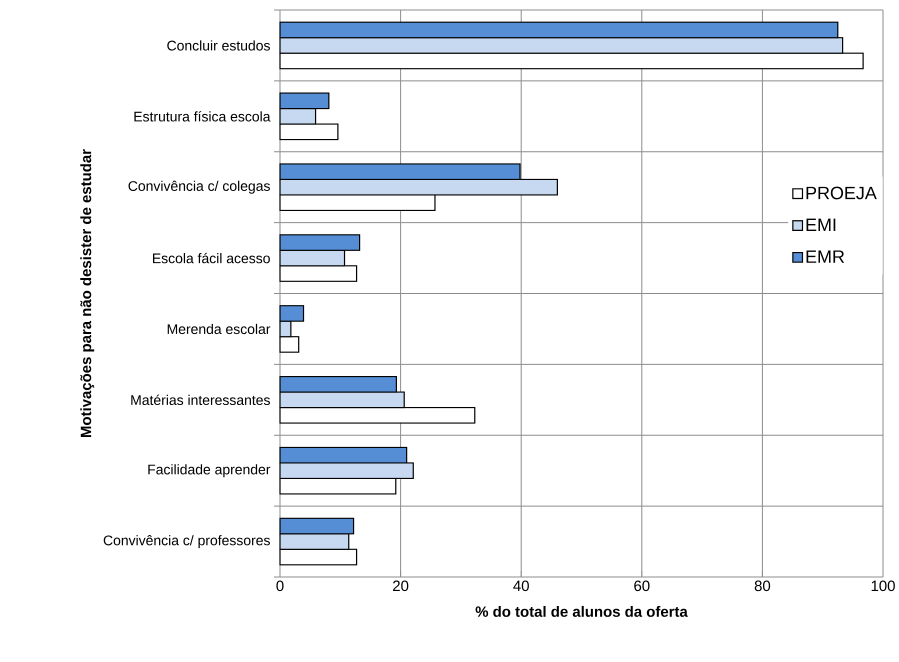 The height and width of the screenshot is (662, 899). I want to click on x-axis-title: % do total de alunos da oferta, so click(582, 611).